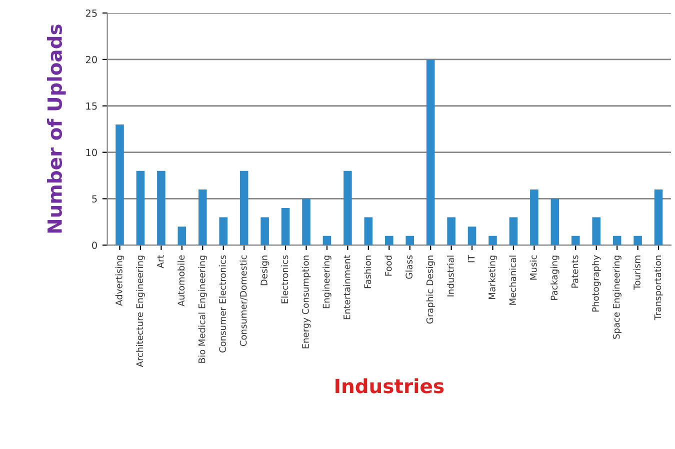 This screenshot has height=449, width=675. What do you see at coordinates (284, 279) in the screenshot?
I see `x-tick-label: Electronics` at bounding box center [284, 279].